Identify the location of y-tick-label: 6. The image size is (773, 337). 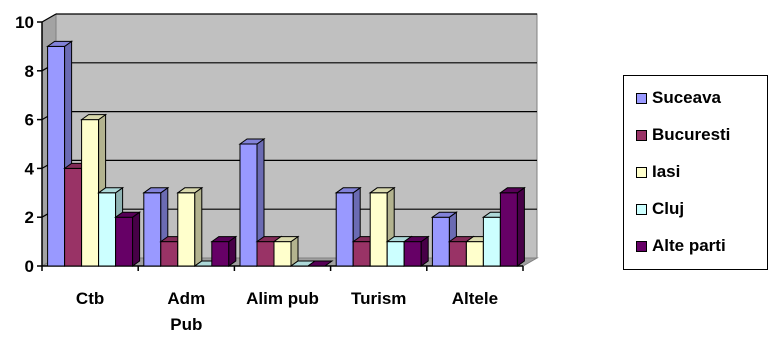
(29, 120).